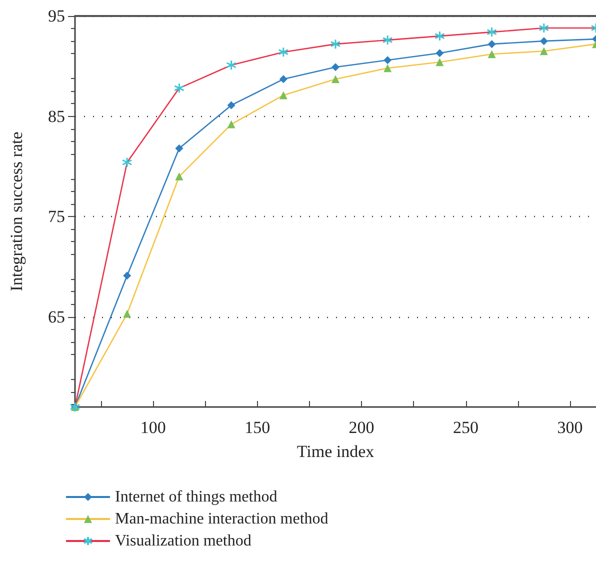 The height and width of the screenshot is (563, 596). What do you see at coordinates (56, 316) in the screenshot?
I see `y-tick-label: 65` at bounding box center [56, 316].